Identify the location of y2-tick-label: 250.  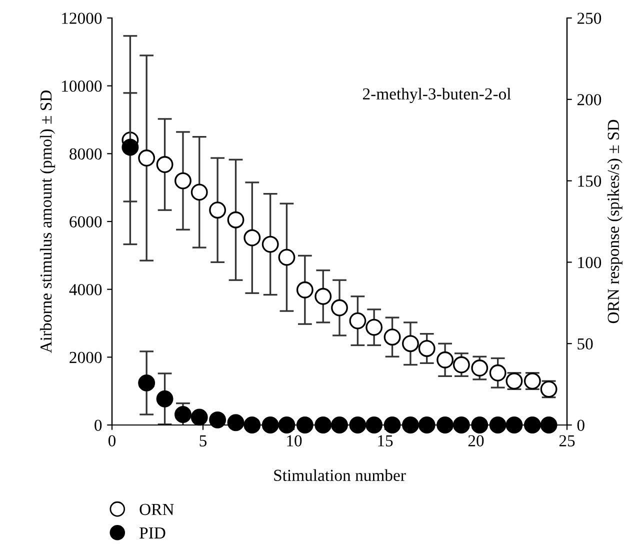
(589, 18).